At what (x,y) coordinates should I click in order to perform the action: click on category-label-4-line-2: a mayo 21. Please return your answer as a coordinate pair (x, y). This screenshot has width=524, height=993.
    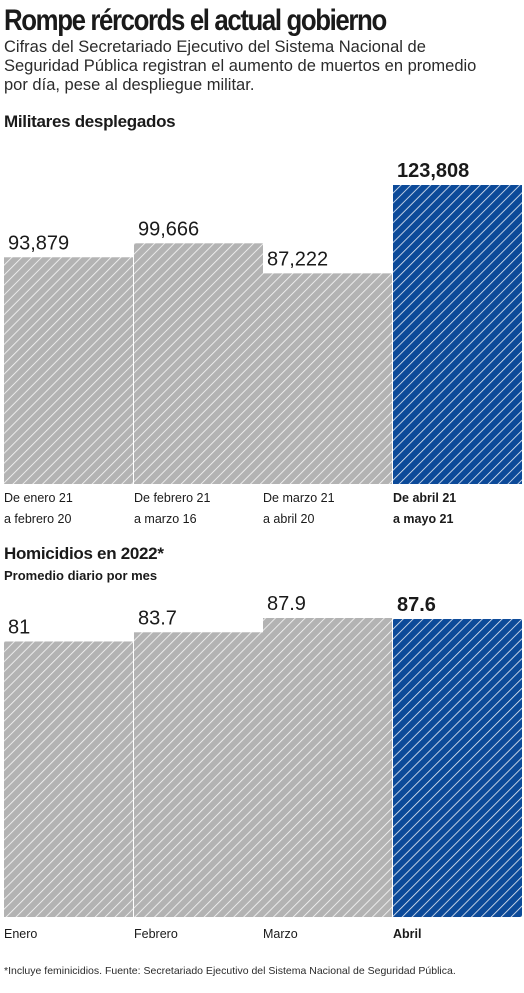
    Looking at the image, I should click on (423, 519).